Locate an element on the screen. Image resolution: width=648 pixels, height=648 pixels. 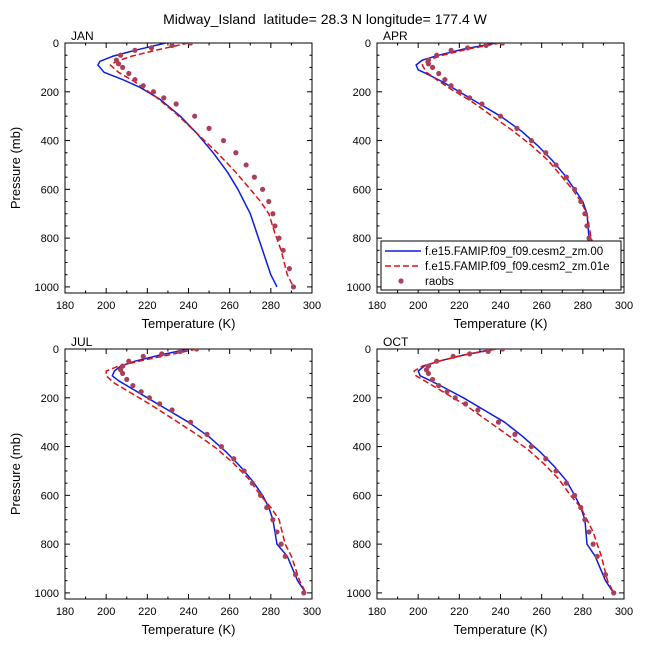
legend-marker-dot is located at coordinates (401, 281).